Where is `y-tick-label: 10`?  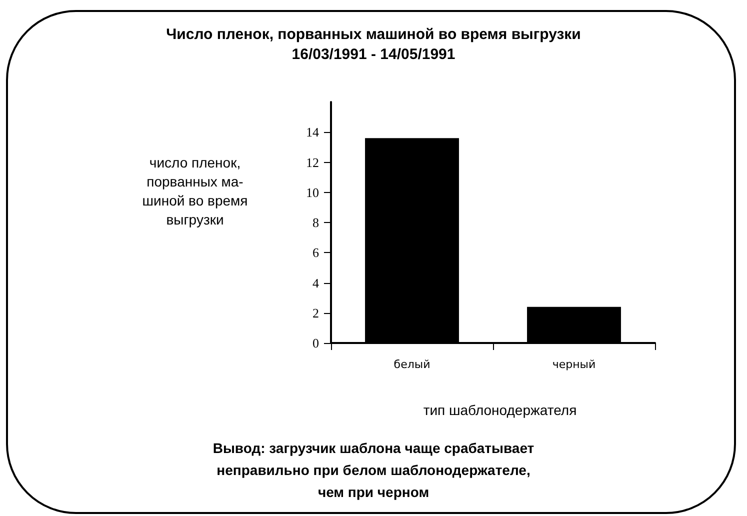
y-tick-label: 10 is located at coordinates (312, 192).